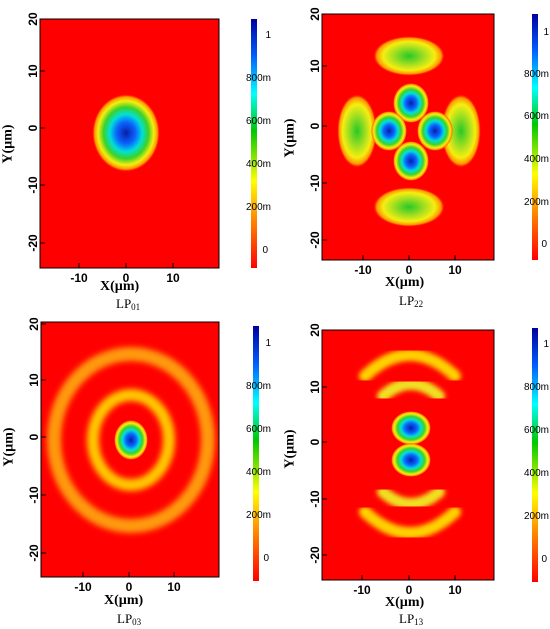 This screenshot has width=550, height=629. Describe the element at coordinates (357, 131) in the screenshot. I see `outer-lobe-left` at that location.